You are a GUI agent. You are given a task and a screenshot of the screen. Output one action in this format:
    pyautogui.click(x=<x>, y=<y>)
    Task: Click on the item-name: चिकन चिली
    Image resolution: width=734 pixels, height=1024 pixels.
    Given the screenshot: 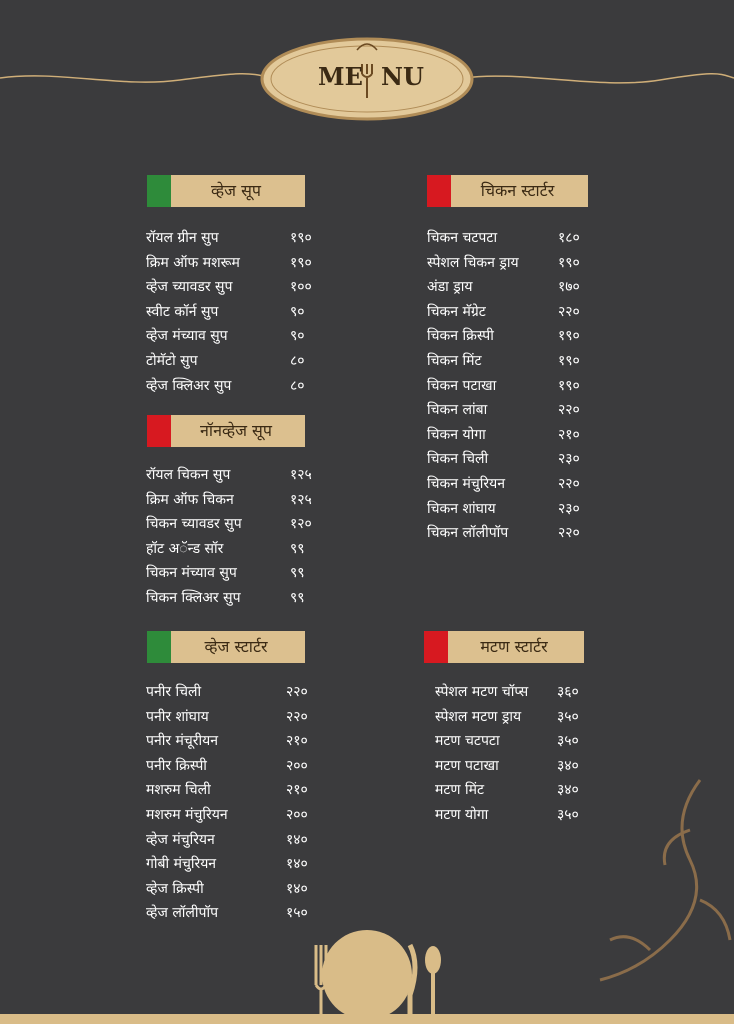 What is the action you would take?
    pyautogui.click(x=458, y=459)
    